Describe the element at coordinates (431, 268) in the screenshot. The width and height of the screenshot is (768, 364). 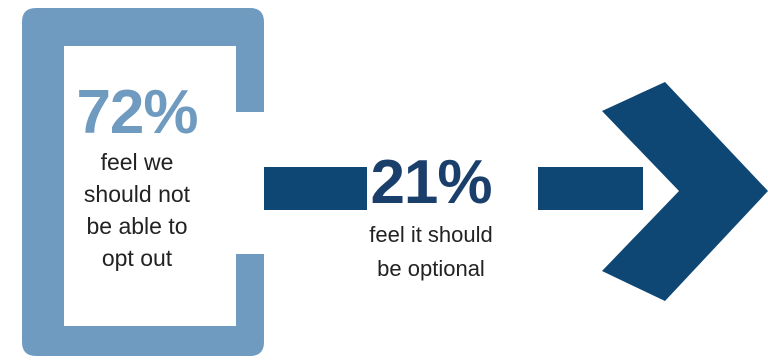
I see `caption-line-2: be optional` at that location.